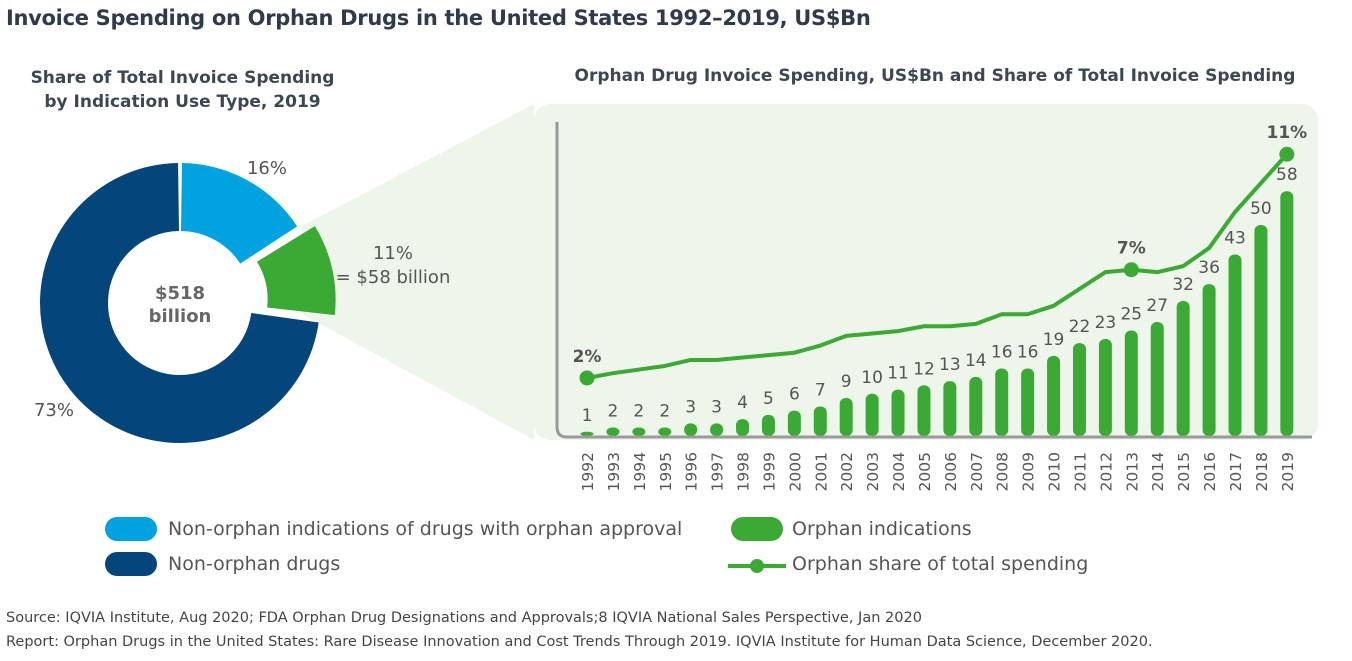  I want to click on legend-label-orphan-share: Orphan share of total spending, so click(940, 564).